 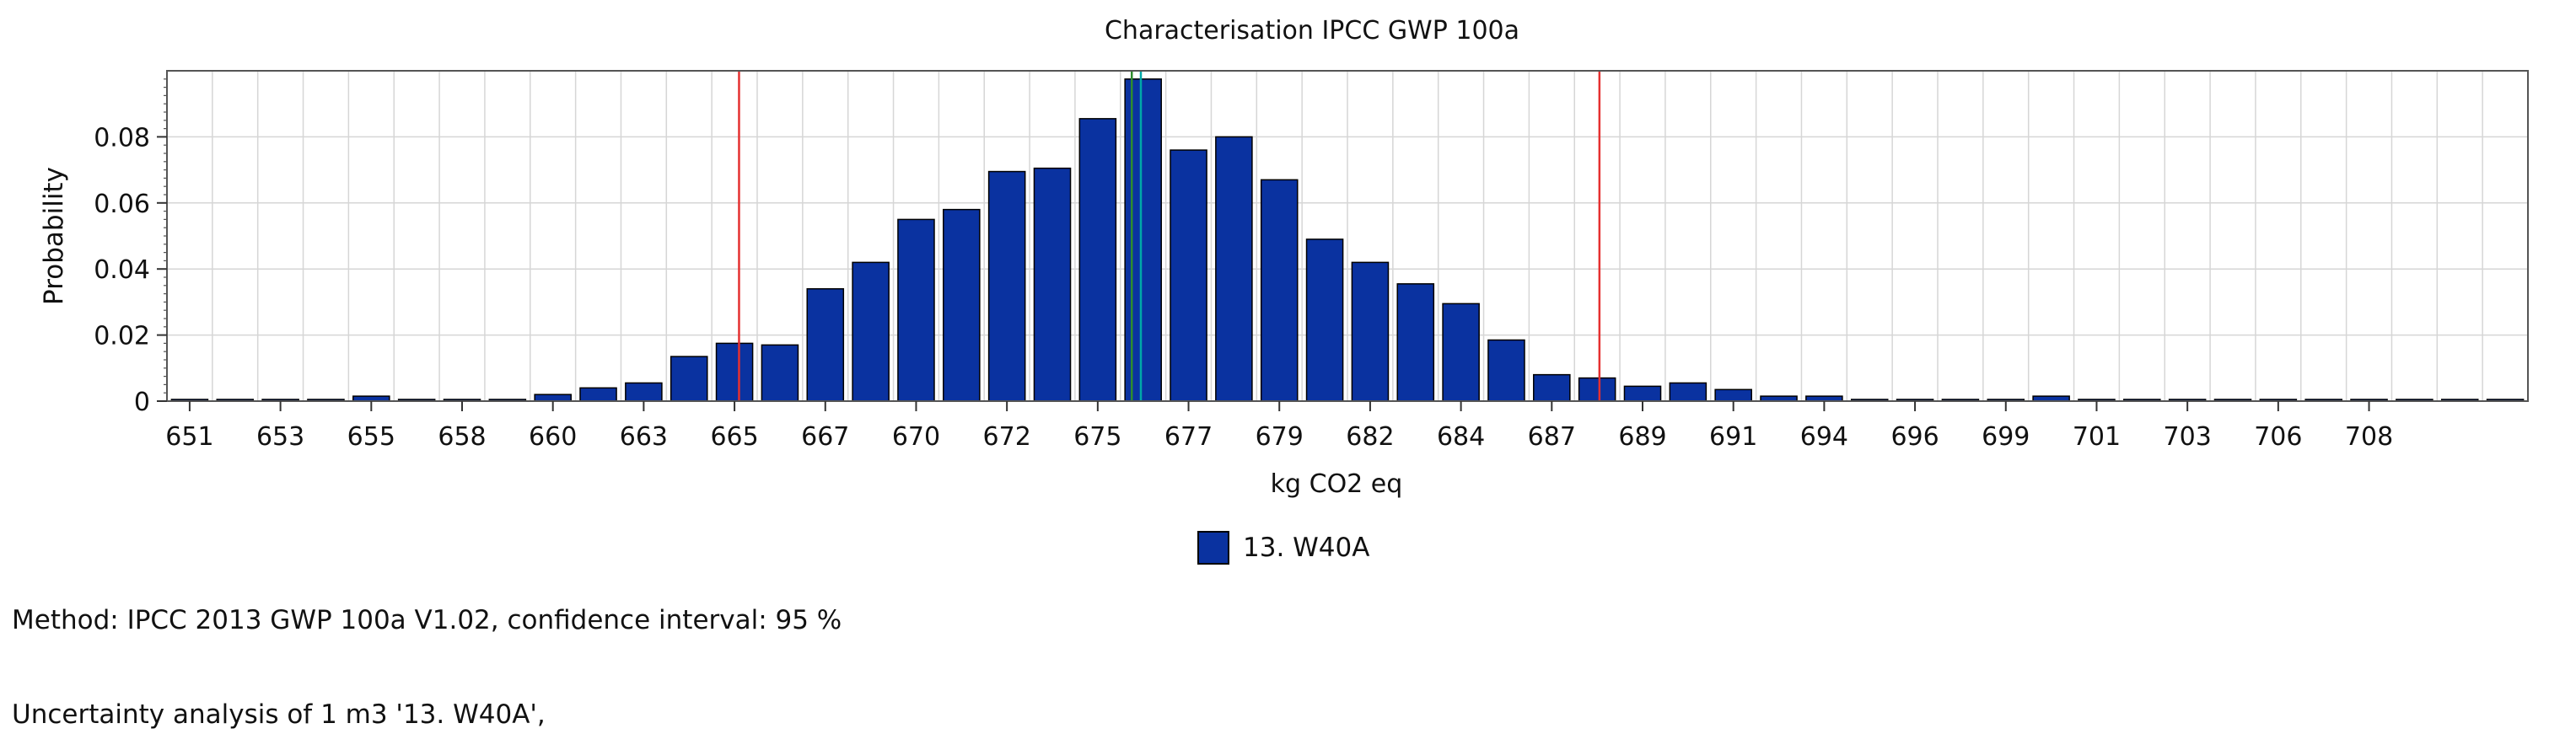 I want to click on x-tick-label: 665, so click(x=734, y=437).